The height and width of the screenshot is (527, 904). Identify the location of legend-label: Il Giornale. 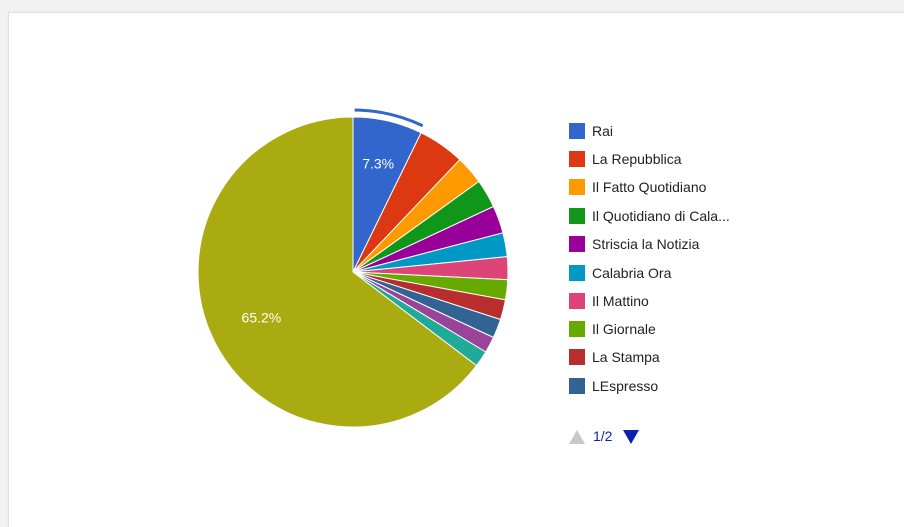
(624, 329).